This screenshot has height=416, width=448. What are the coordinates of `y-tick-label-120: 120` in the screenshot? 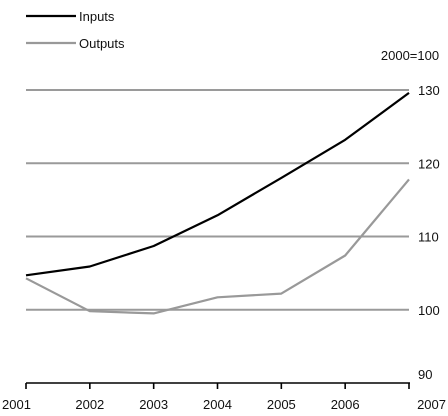 It's located at (429, 163).